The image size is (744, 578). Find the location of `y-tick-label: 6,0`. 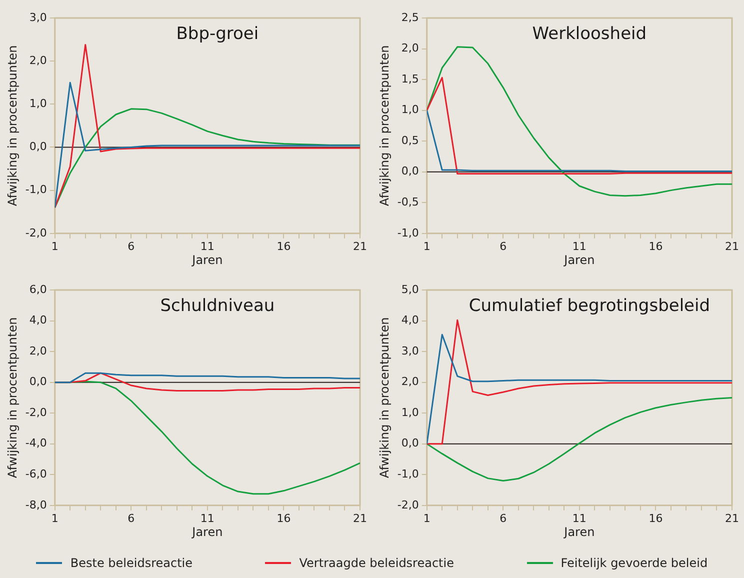

y-tick-label: 6,0 is located at coordinates (38, 289).